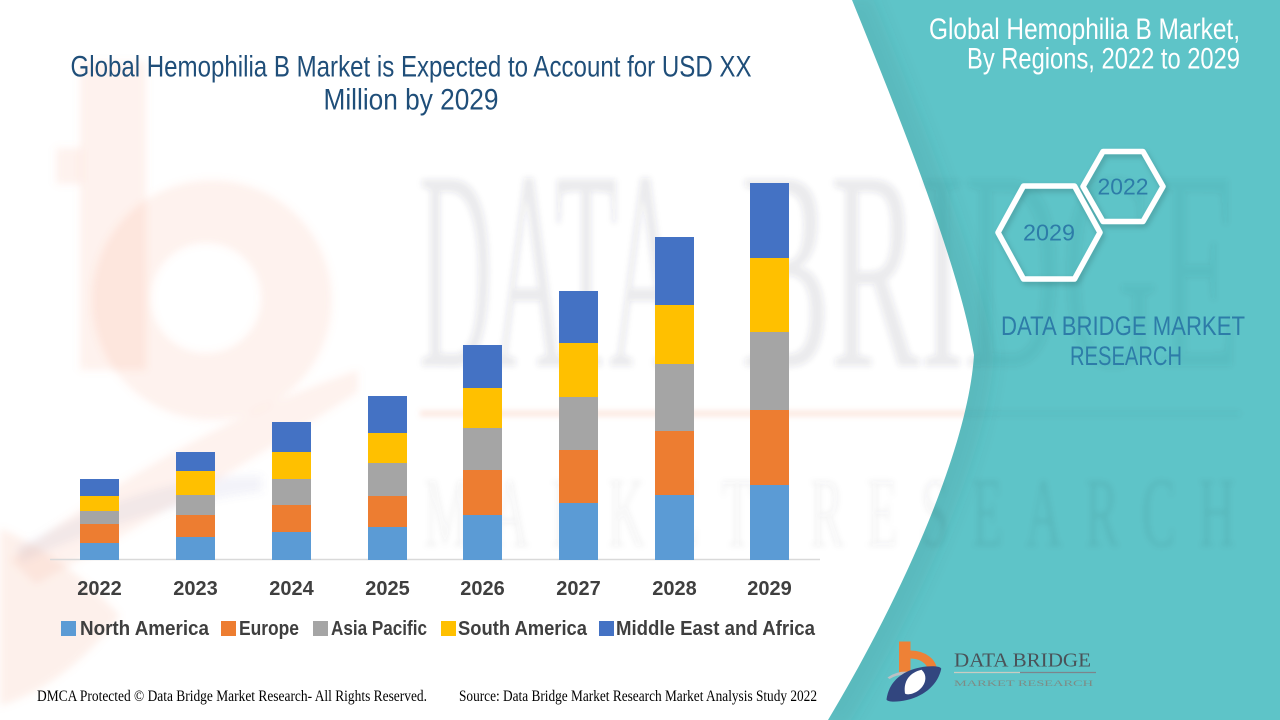  I want to click on svg-text: DATA BRIDGE MARKET, so click(1123, 326).